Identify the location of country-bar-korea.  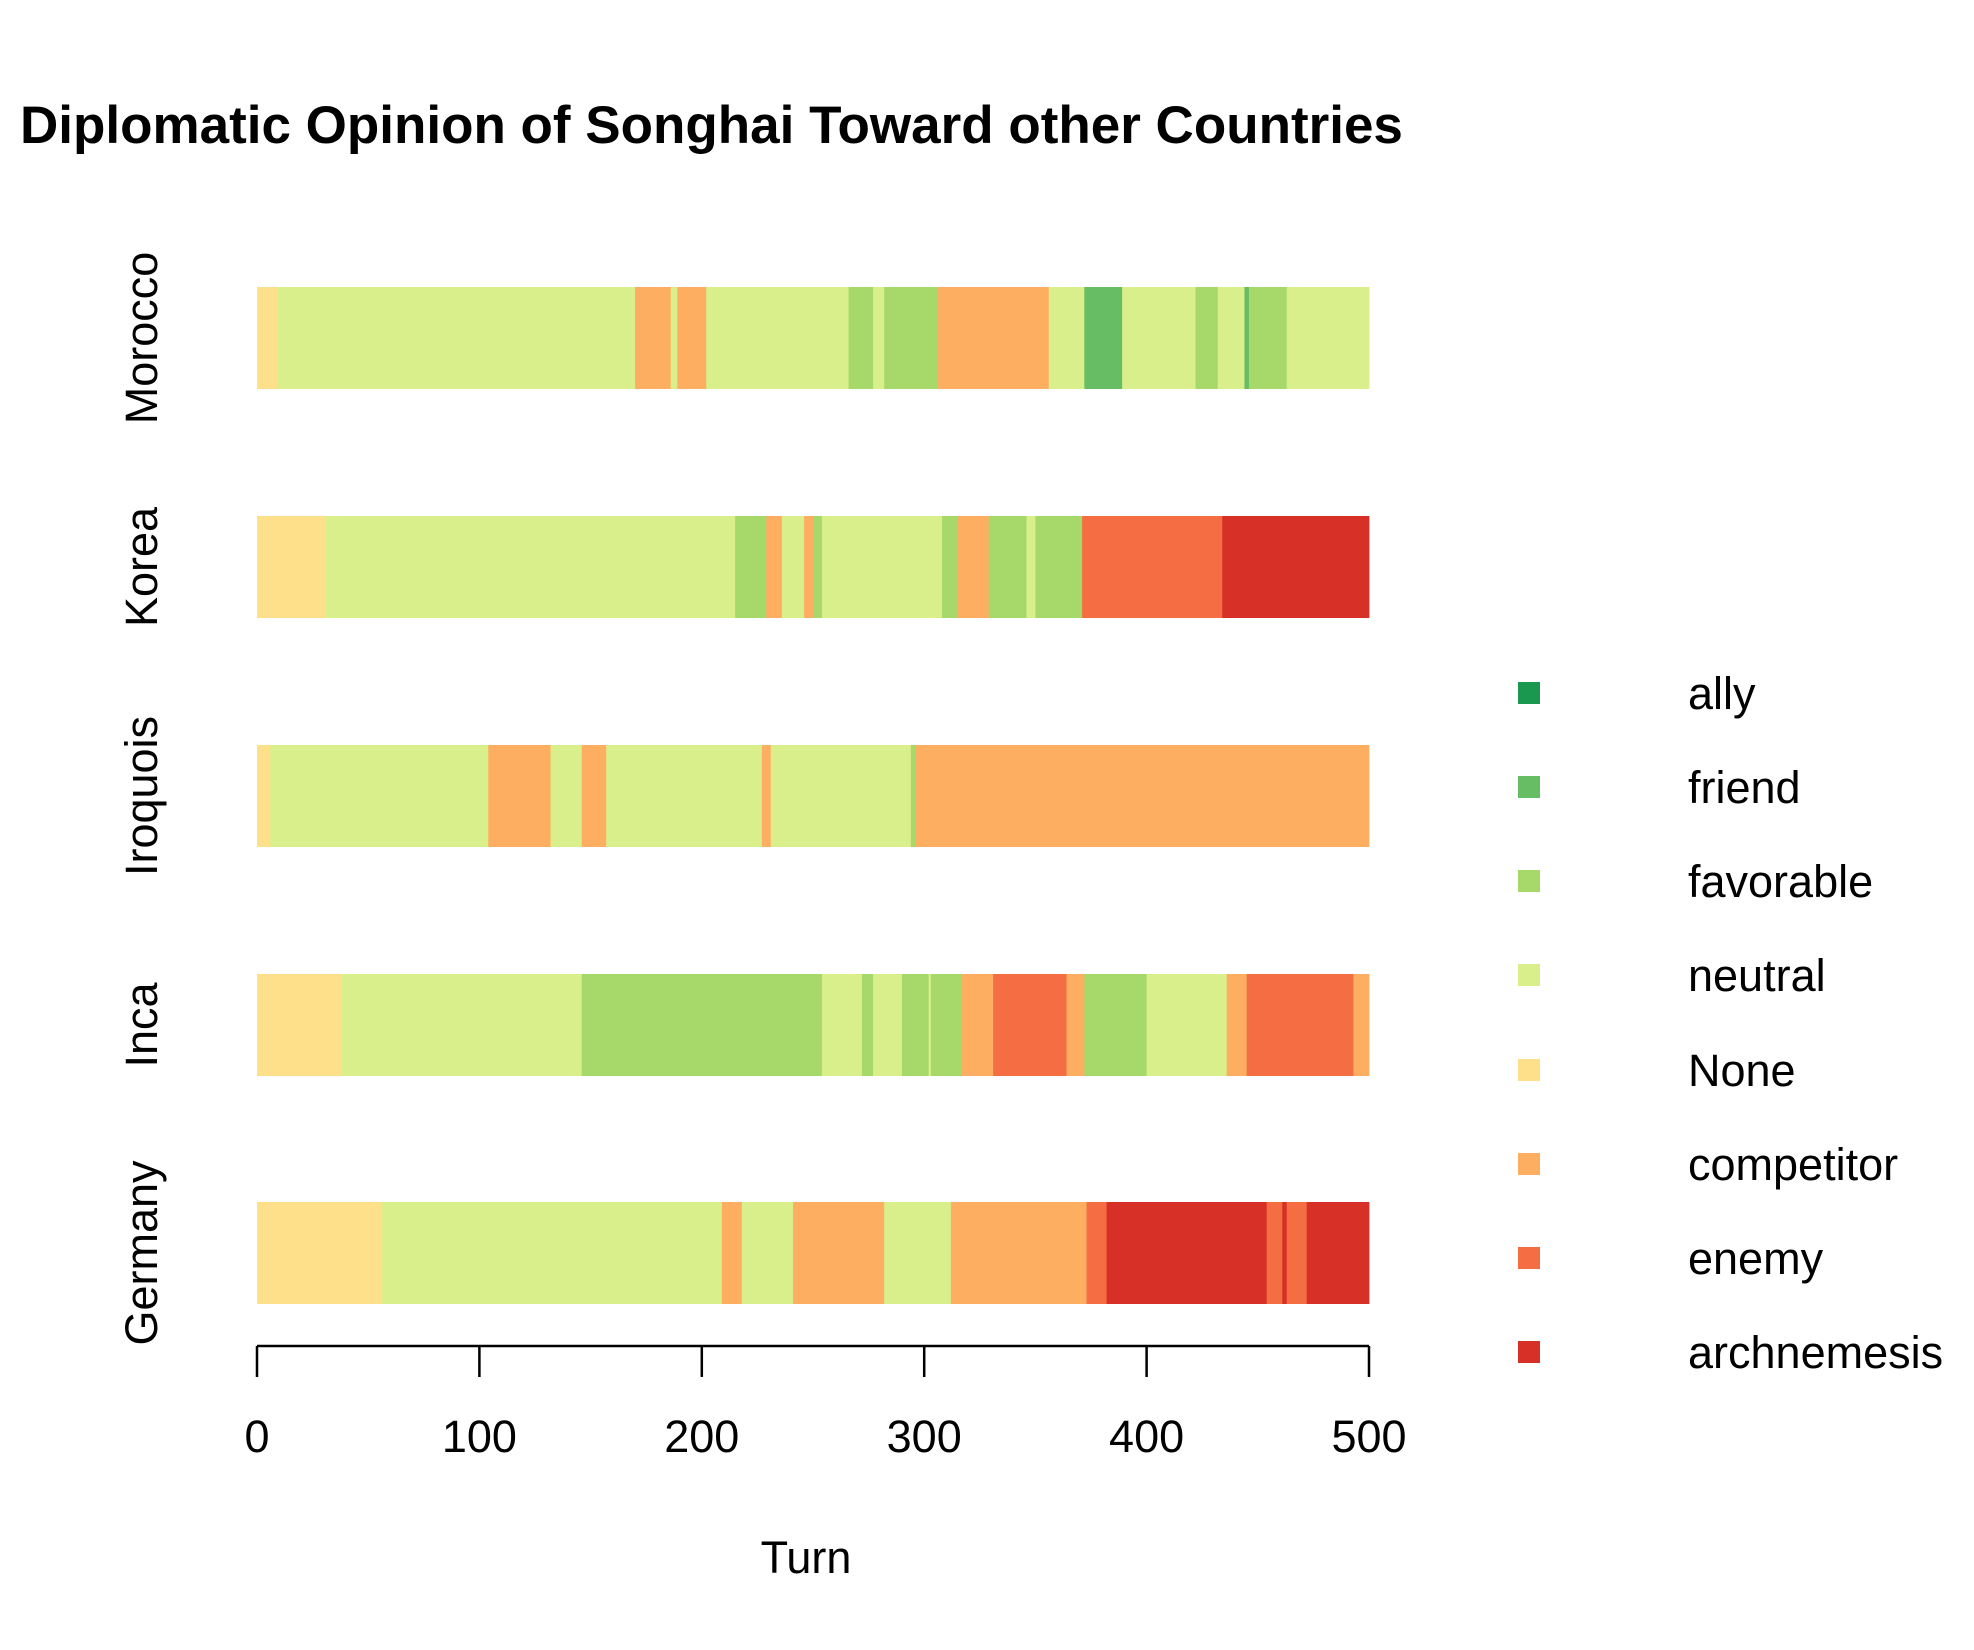
(813, 567).